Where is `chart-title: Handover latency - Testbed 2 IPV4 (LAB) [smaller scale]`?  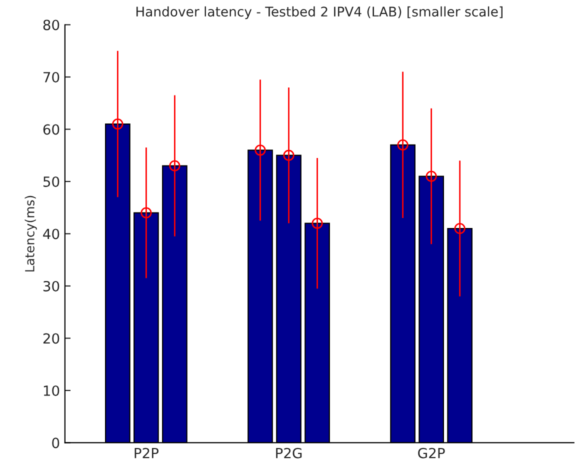
chart-title: Handover latency - Testbed 2 IPV4 (LAB) [smaller scale] is located at coordinates (319, 13).